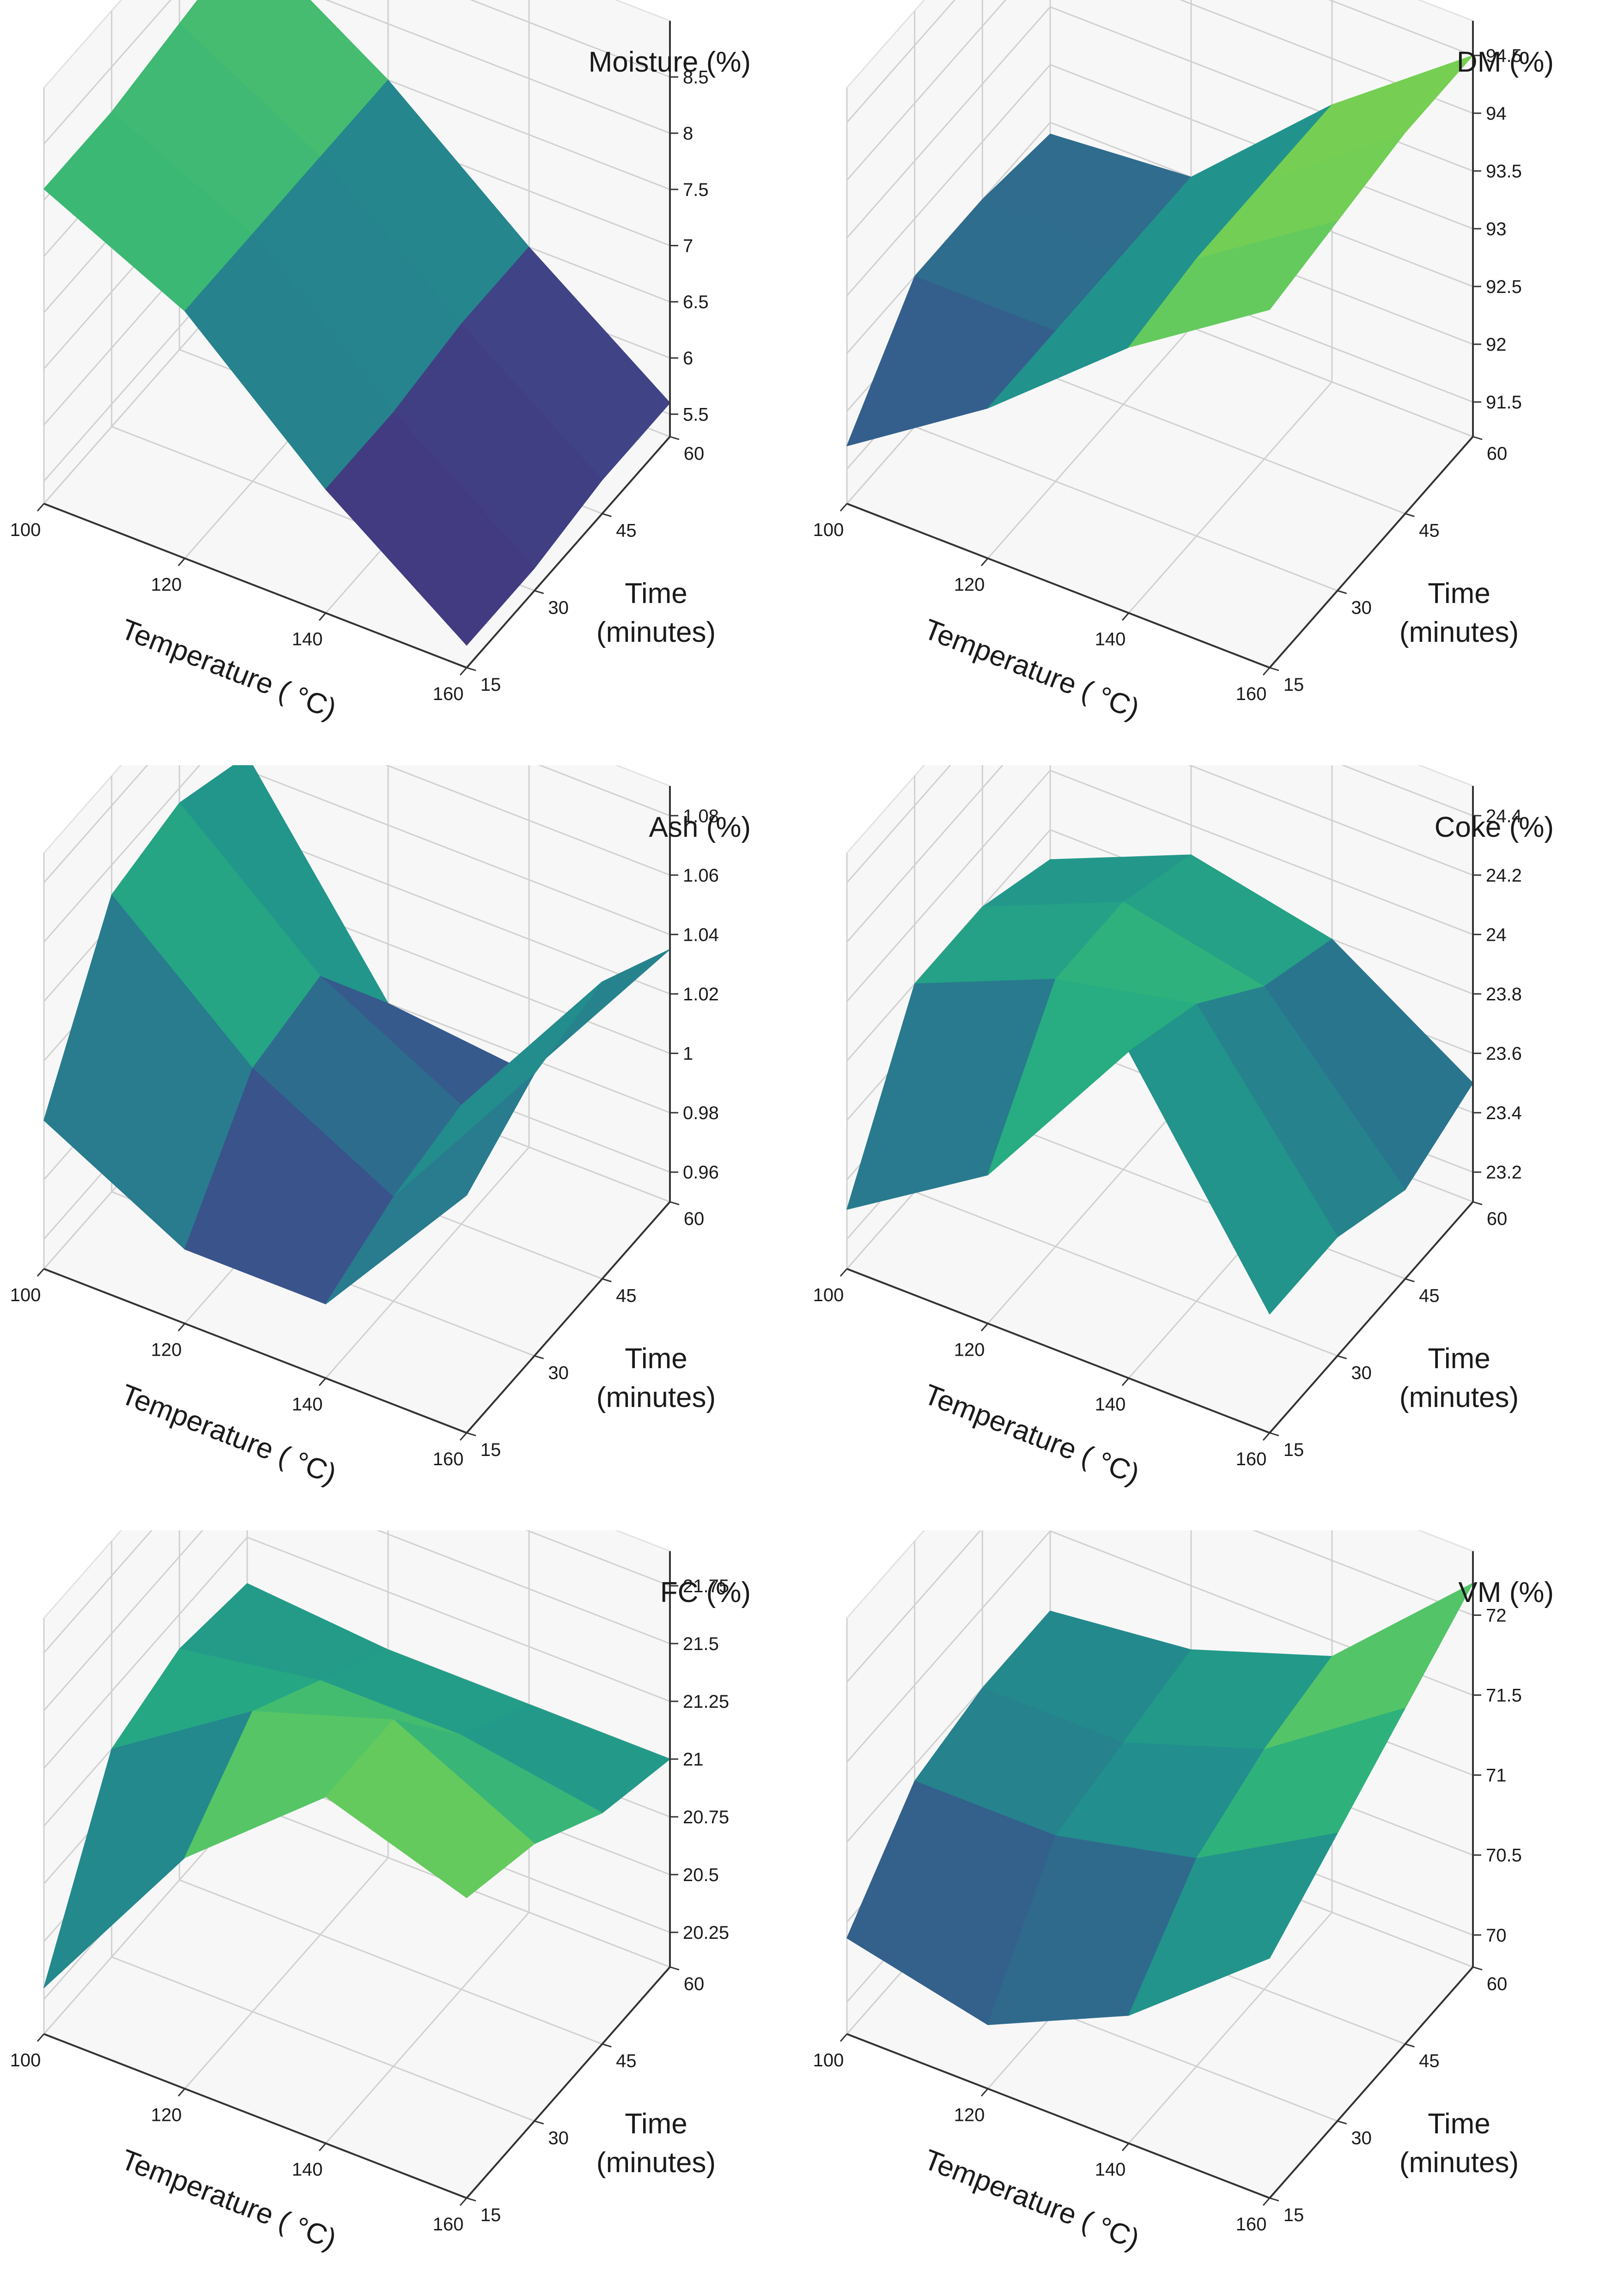 Image resolution: width=1606 pixels, height=2296 pixels. I want to click on z-tick-label: 21.5, so click(701, 1644).